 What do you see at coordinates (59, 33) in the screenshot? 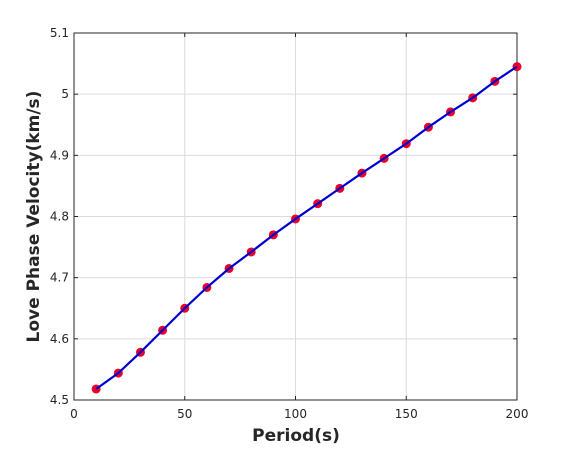
I see `y-tick-label: 5.1` at bounding box center [59, 33].